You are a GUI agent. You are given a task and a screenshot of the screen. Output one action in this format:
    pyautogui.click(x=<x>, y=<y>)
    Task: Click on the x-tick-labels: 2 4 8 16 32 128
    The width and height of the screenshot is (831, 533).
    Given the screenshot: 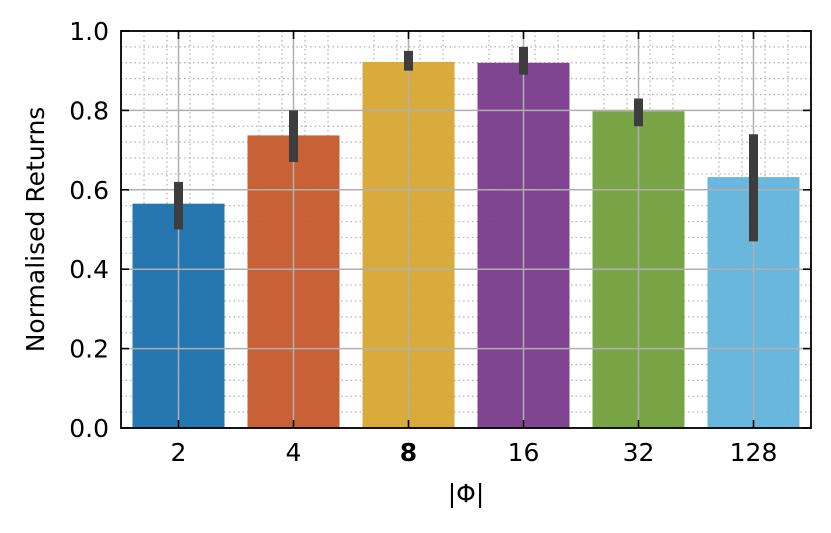 What is the action you would take?
    pyautogui.click(x=474, y=452)
    